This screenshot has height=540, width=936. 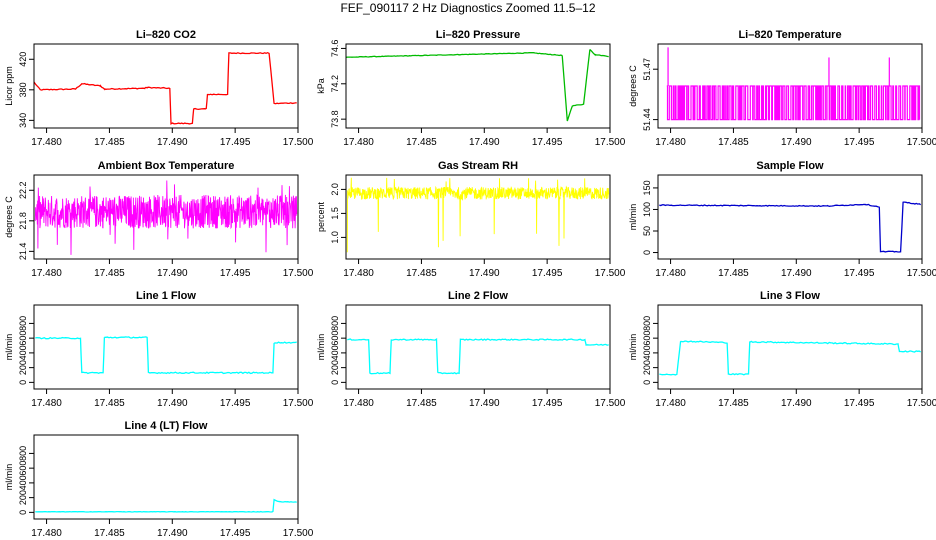 What do you see at coordinates (335, 237) in the screenshot?
I see `y-tick-label: 1.0` at bounding box center [335, 237].